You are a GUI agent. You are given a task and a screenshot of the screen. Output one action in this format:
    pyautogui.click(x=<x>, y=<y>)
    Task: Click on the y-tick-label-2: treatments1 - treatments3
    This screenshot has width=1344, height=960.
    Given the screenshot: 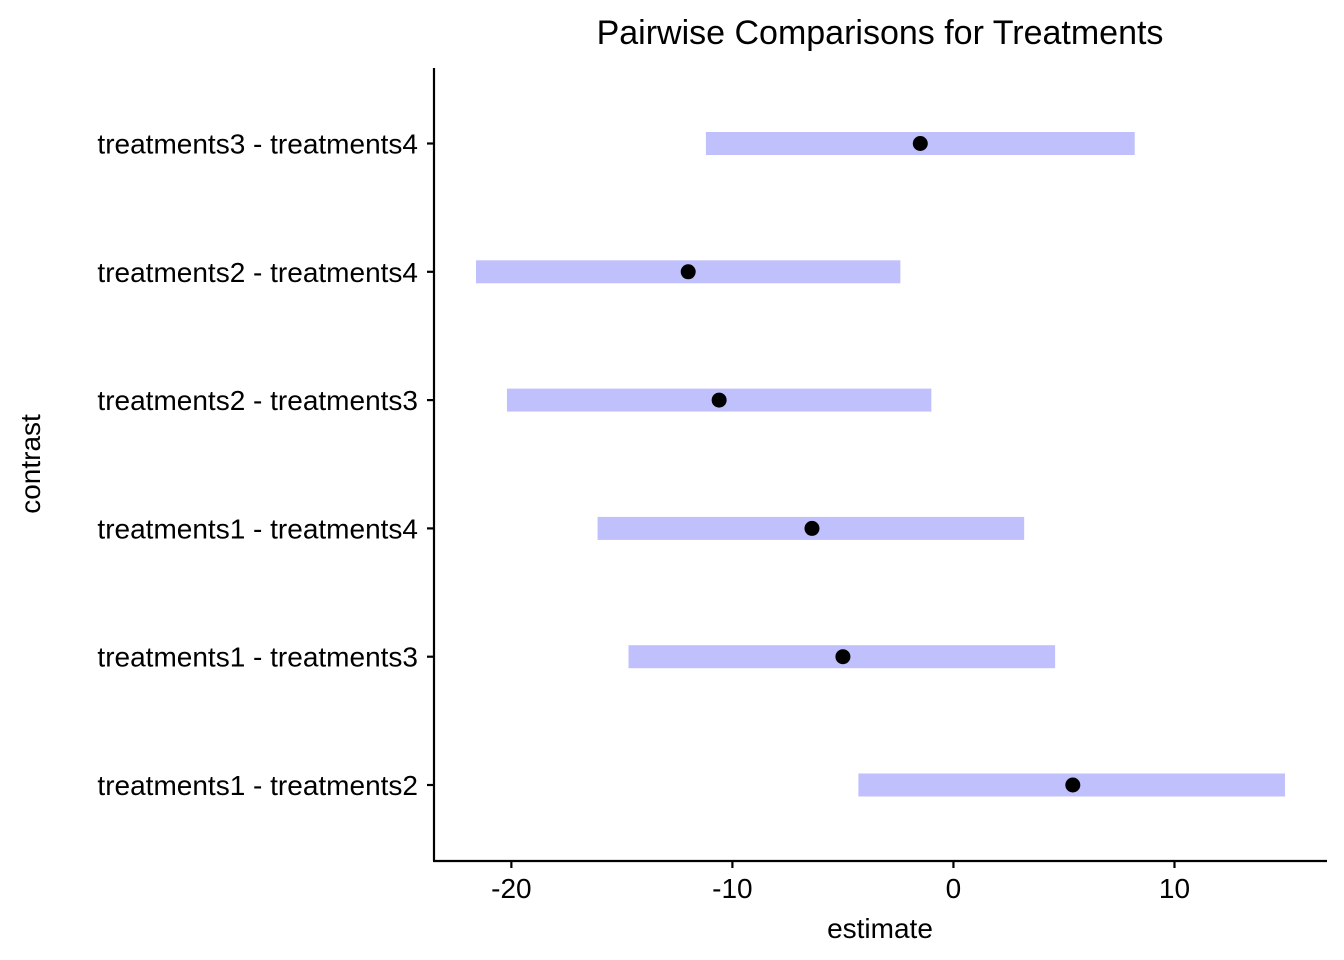 What is the action you would take?
    pyautogui.click(x=257, y=657)
    